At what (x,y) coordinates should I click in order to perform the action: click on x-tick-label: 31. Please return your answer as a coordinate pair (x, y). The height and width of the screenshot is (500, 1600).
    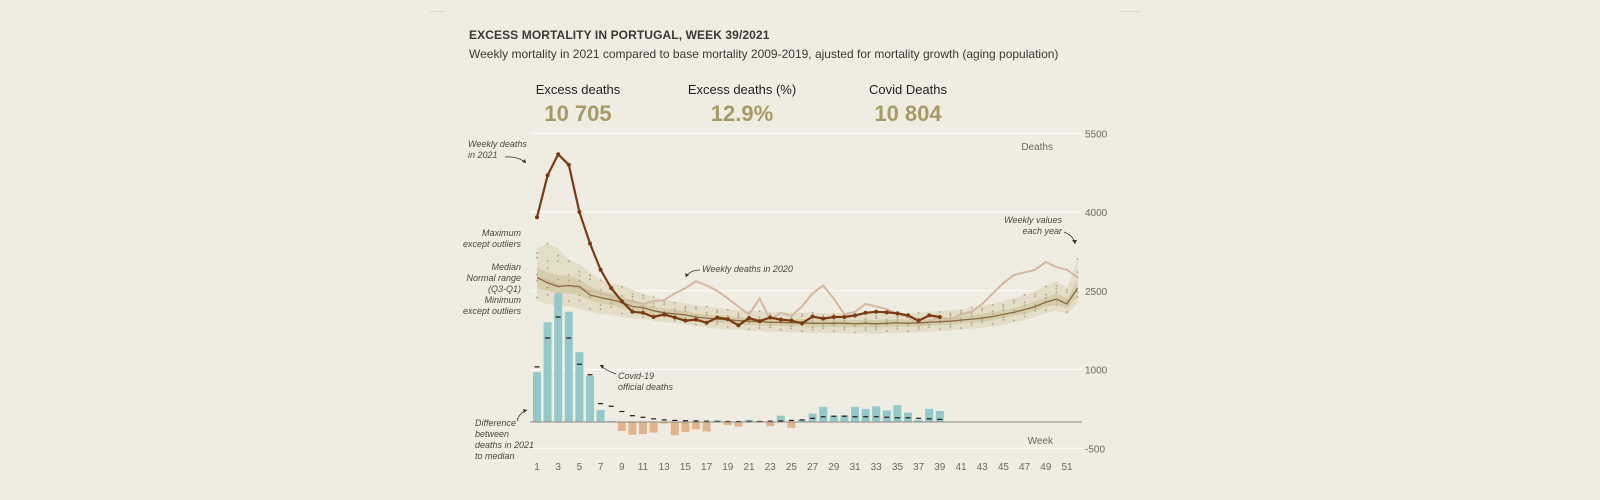
    Looking at the image, I should click on (855, 467).